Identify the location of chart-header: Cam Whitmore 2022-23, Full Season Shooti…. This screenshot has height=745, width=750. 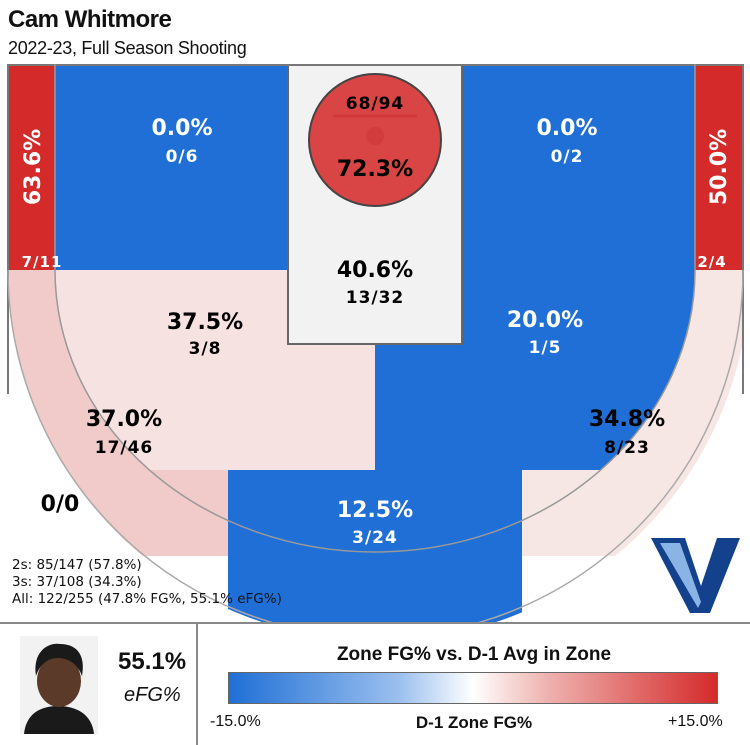
(375, 32).